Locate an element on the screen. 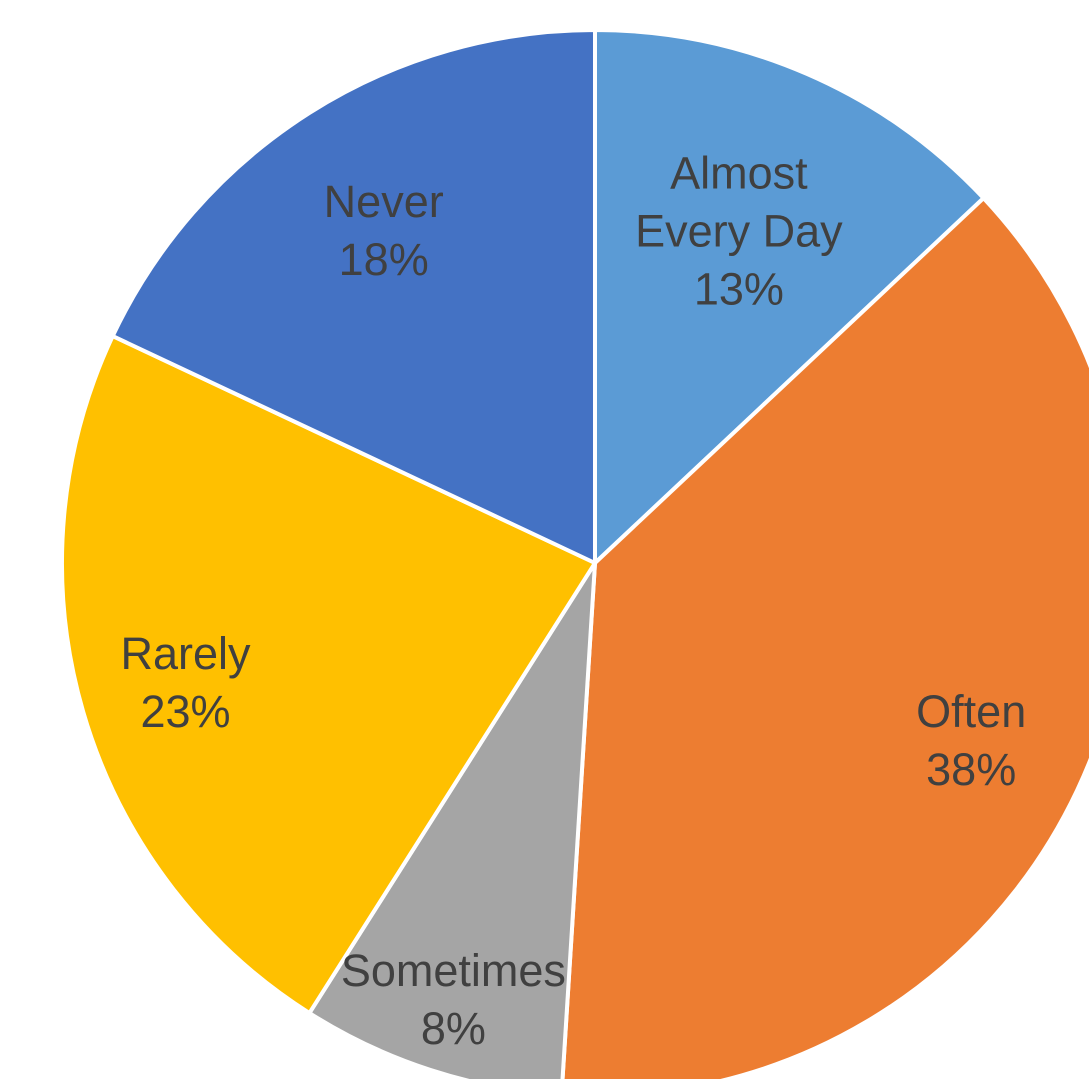 The width and height of the screenshot is (1089, 1079). data-label-never: Never 18% is located at coordinates (384, 230).